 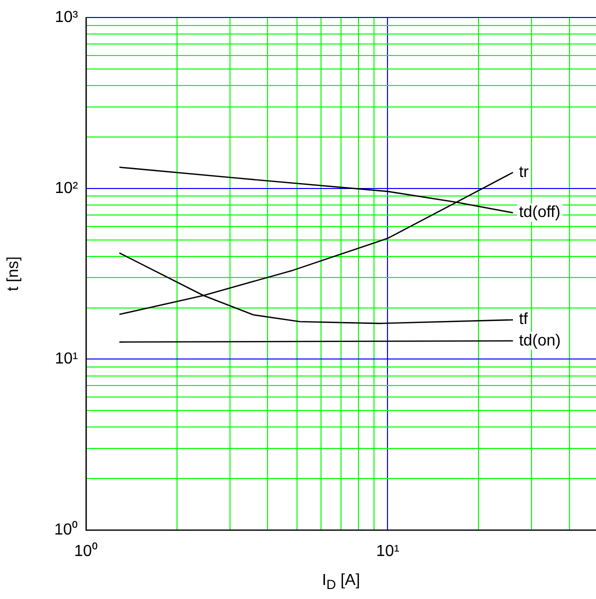 What do you see at coordinates (539, 341) in the screenshot?
I see `series-label: td(on)` at bounding box center [539, 341].